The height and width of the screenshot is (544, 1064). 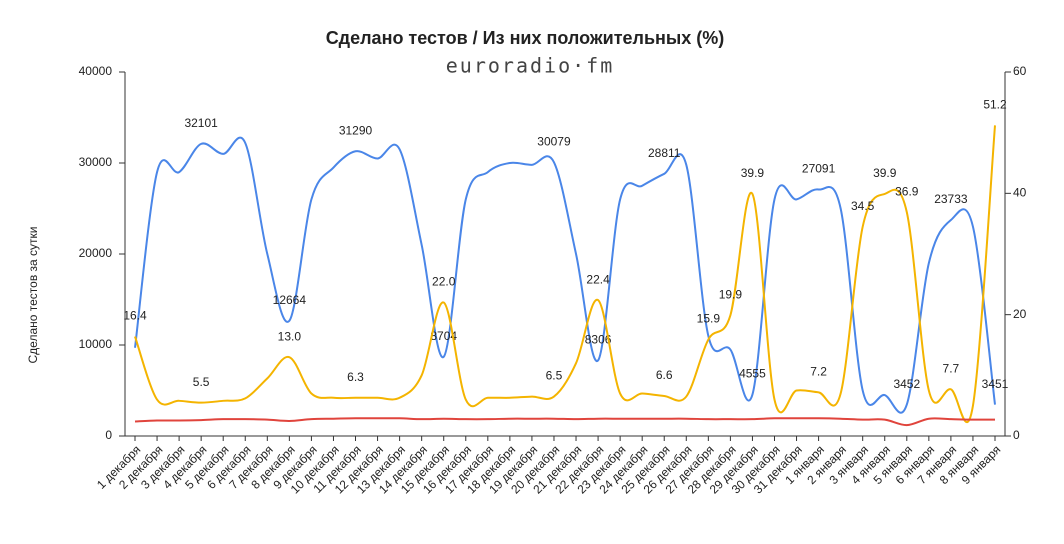 What do you see at coordinates (709, 319) in the screenshot?
I see `data-label: 15.9` at bounding box center [709, 319].